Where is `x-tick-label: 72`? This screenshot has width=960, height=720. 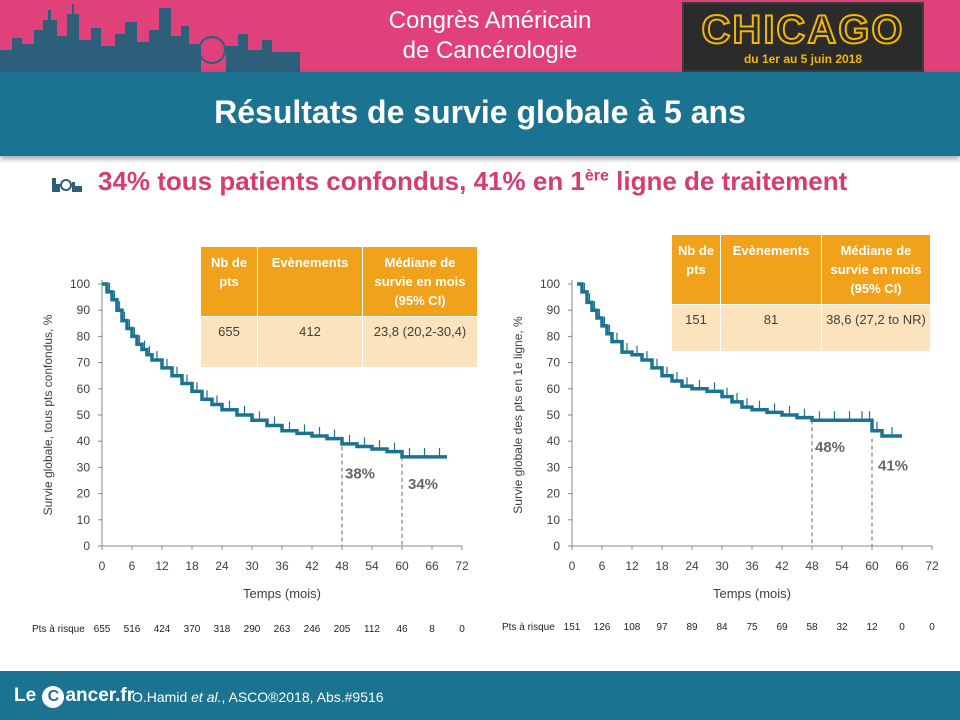 x-tick-label: 72 is located at coordinates (462, 566).